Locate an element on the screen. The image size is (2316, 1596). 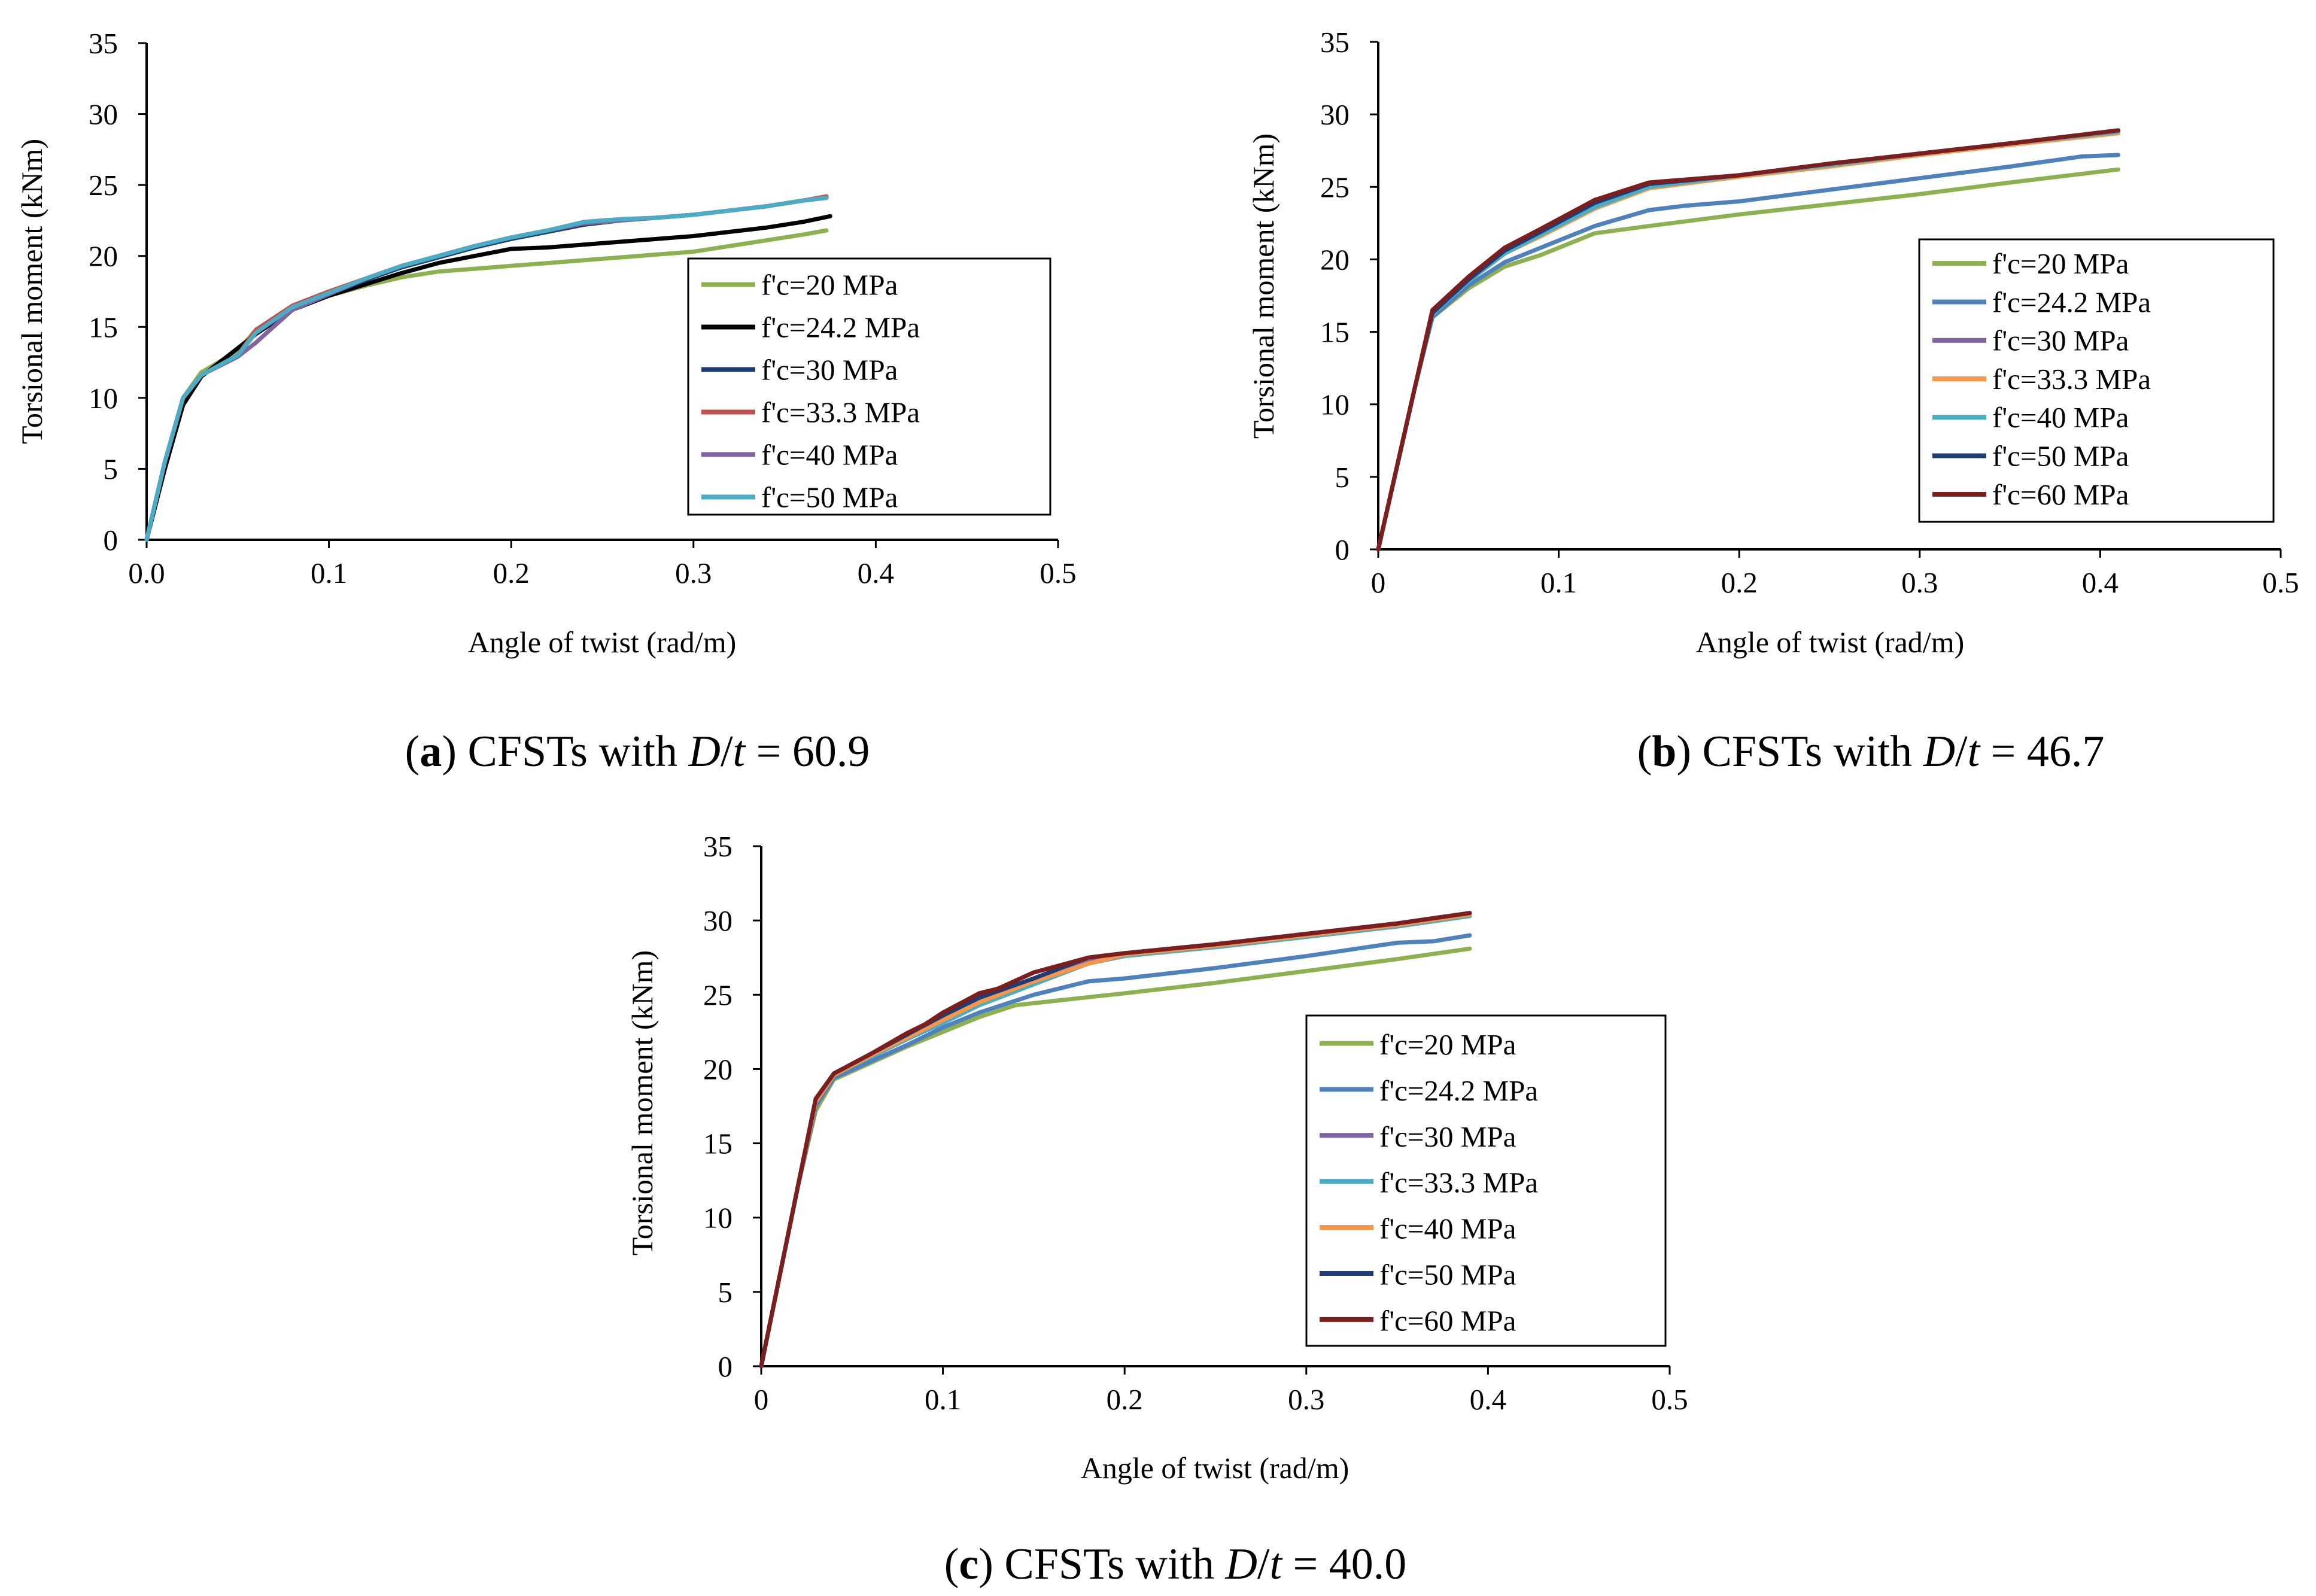
caption-part: = 60.9 is located at coordinates (808, 752).